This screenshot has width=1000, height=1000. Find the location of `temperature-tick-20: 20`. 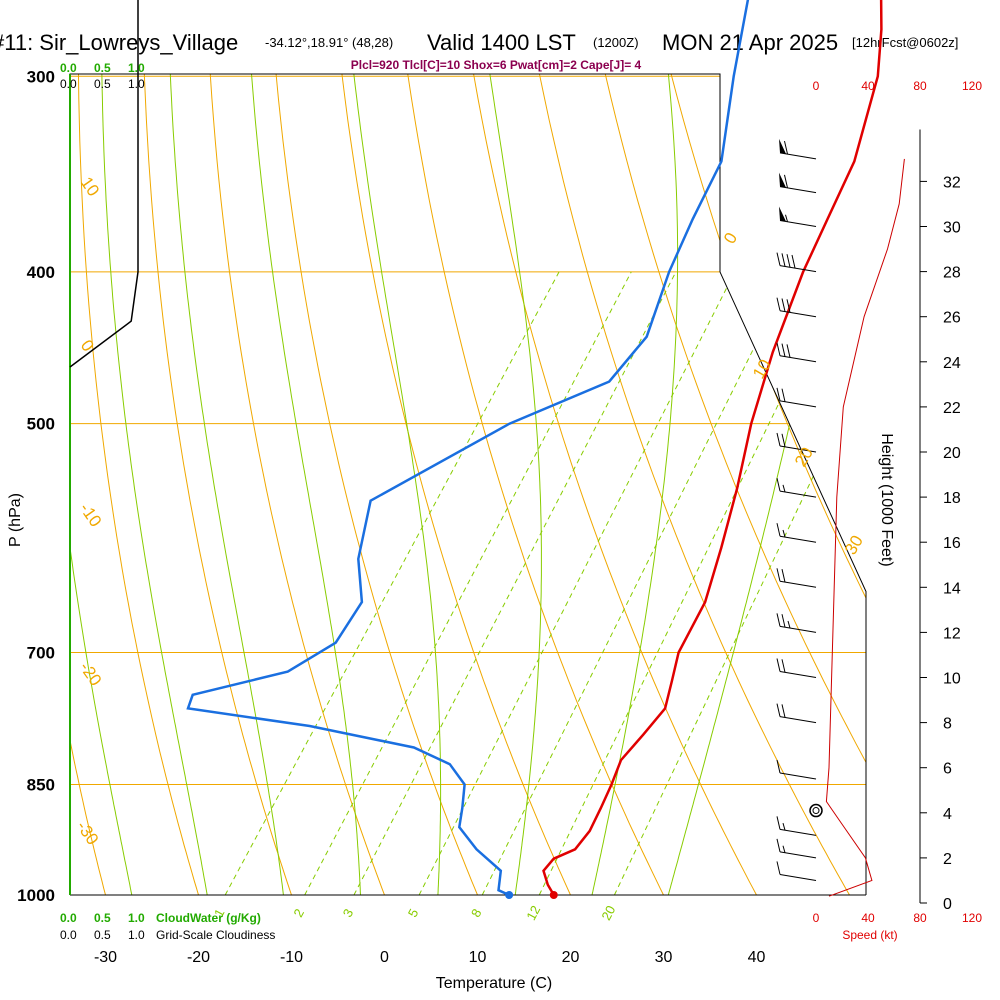

temperature-tick-20: 20 is located at coordinates (571, 957).